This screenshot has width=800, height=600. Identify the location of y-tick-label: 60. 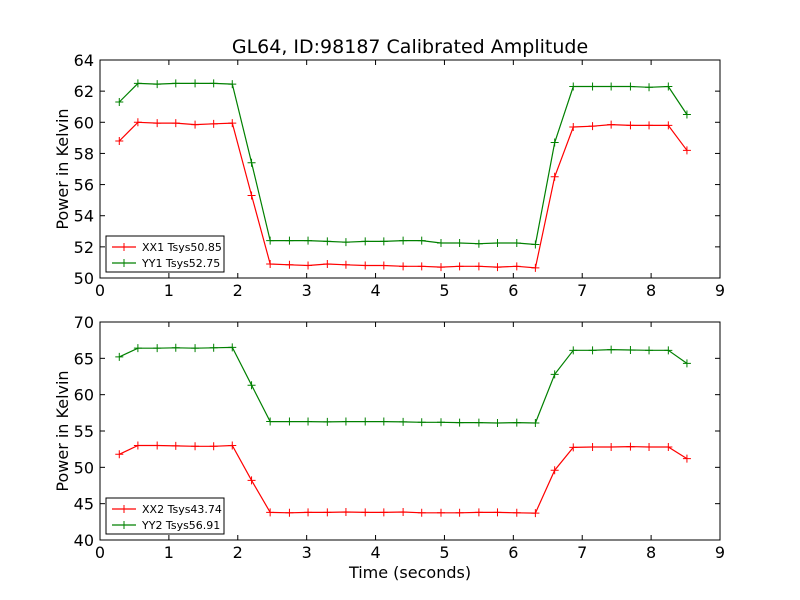
(84, 122).